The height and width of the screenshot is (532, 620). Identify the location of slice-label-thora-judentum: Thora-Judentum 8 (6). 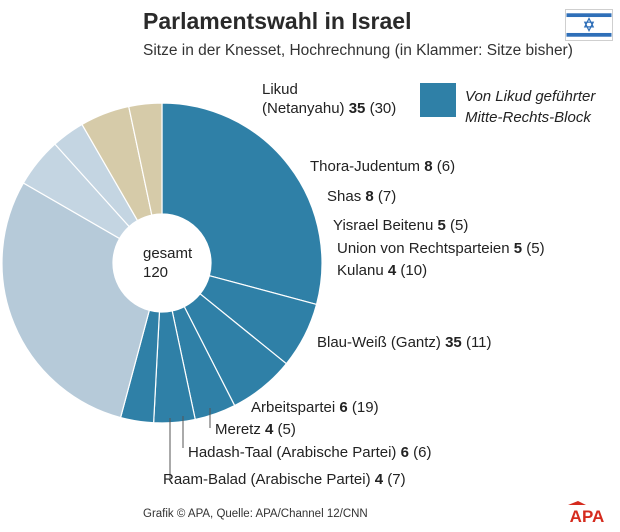
(383, 166).